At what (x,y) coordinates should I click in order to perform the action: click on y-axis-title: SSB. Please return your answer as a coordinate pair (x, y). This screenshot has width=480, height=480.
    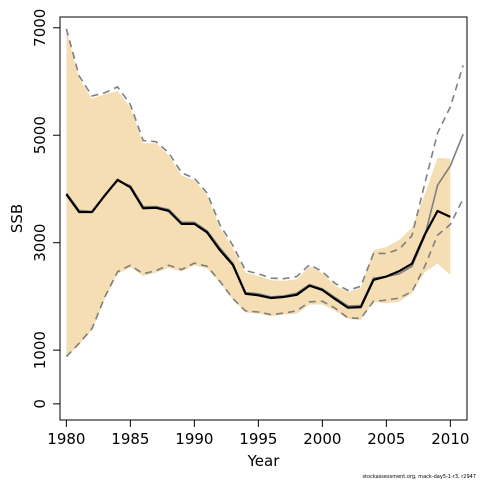
    Looking at the image, I should click on (17, 218).